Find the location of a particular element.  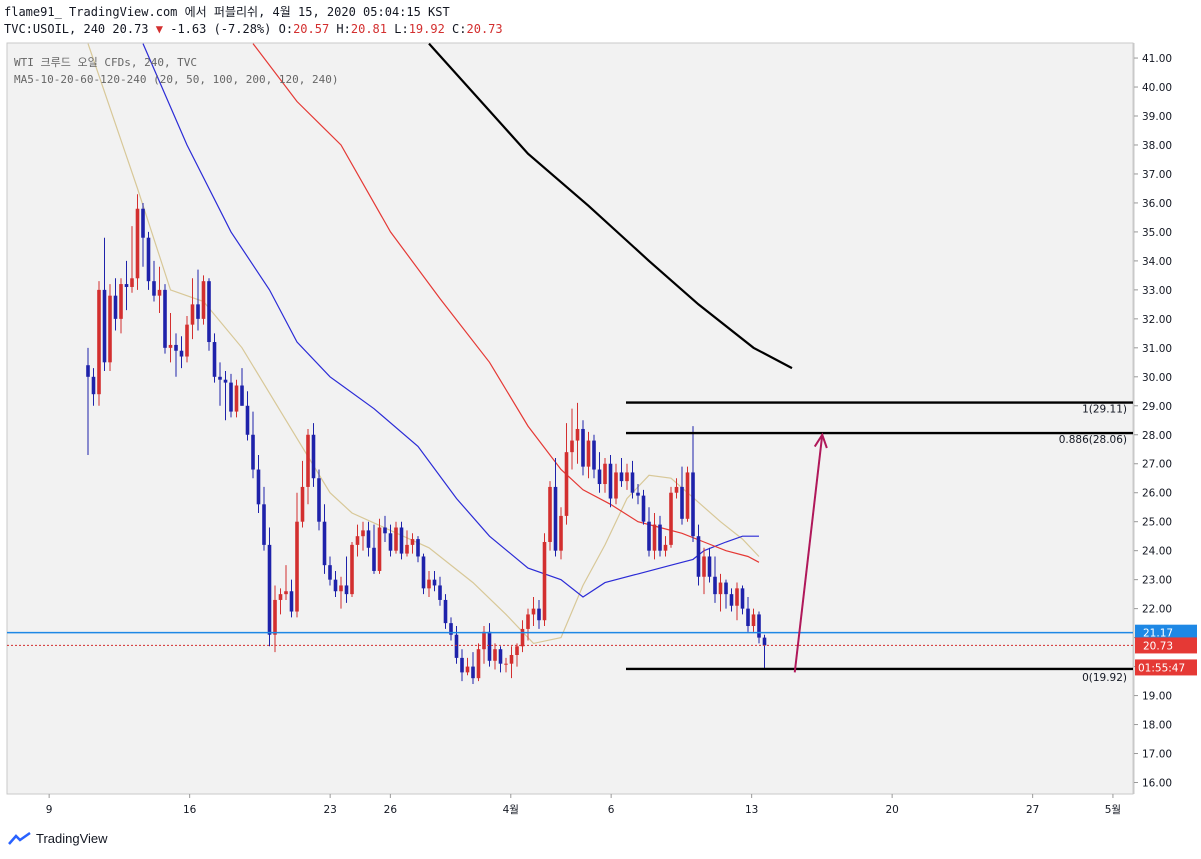

change-text: -1.63 (-7.28%) is located at coordinates (221, 29).